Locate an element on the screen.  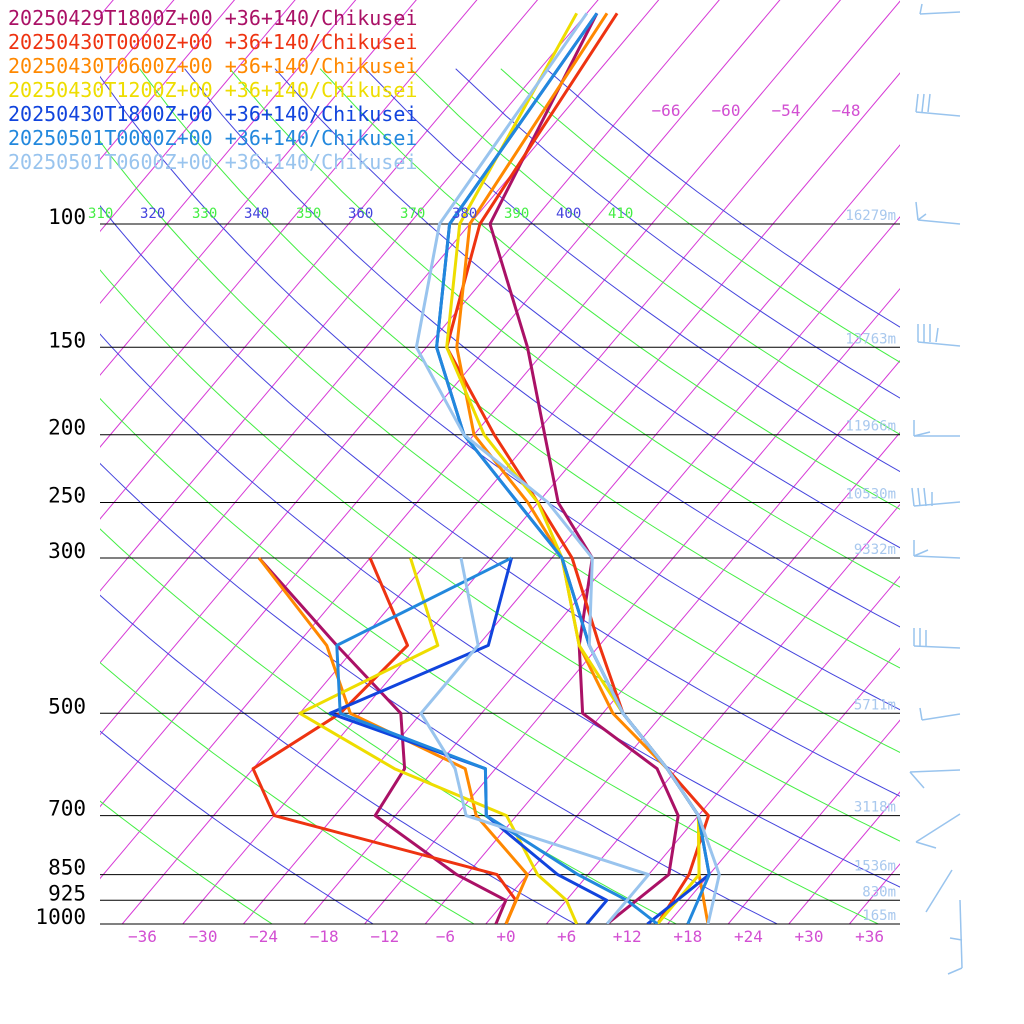
pressure-label: 925 is located at coordinates (67, 893).